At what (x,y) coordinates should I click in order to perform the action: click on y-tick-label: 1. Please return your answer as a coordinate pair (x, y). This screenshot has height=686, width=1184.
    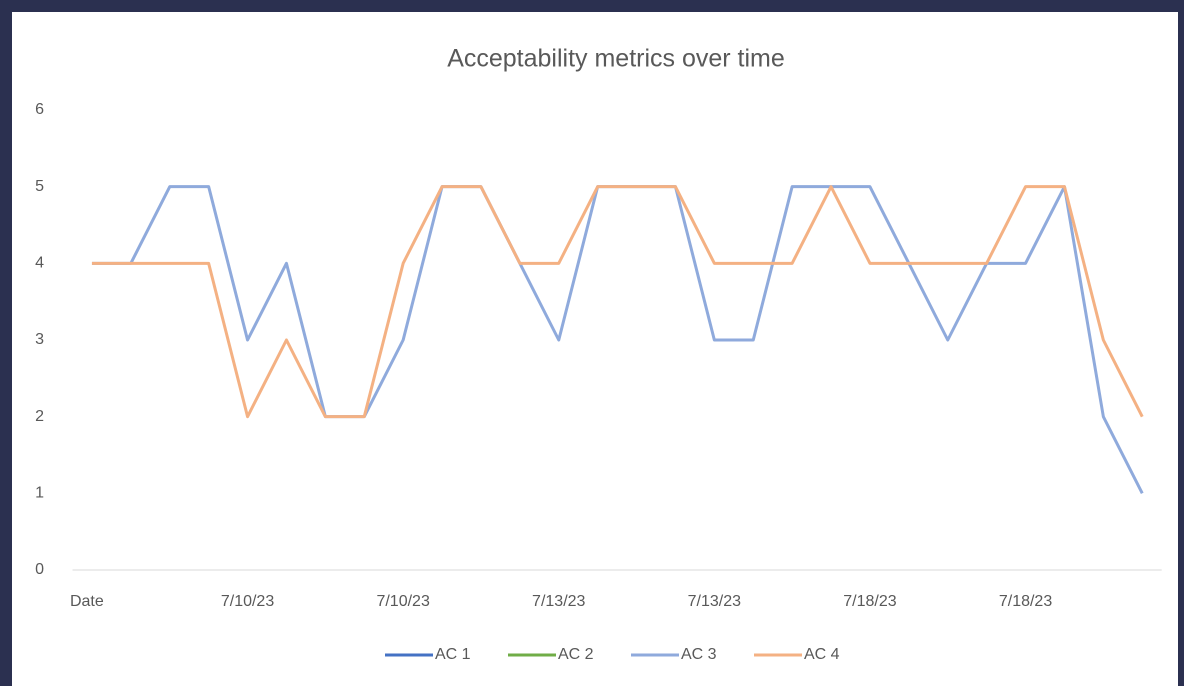
    Looking at the image, I should click on (39, 493).